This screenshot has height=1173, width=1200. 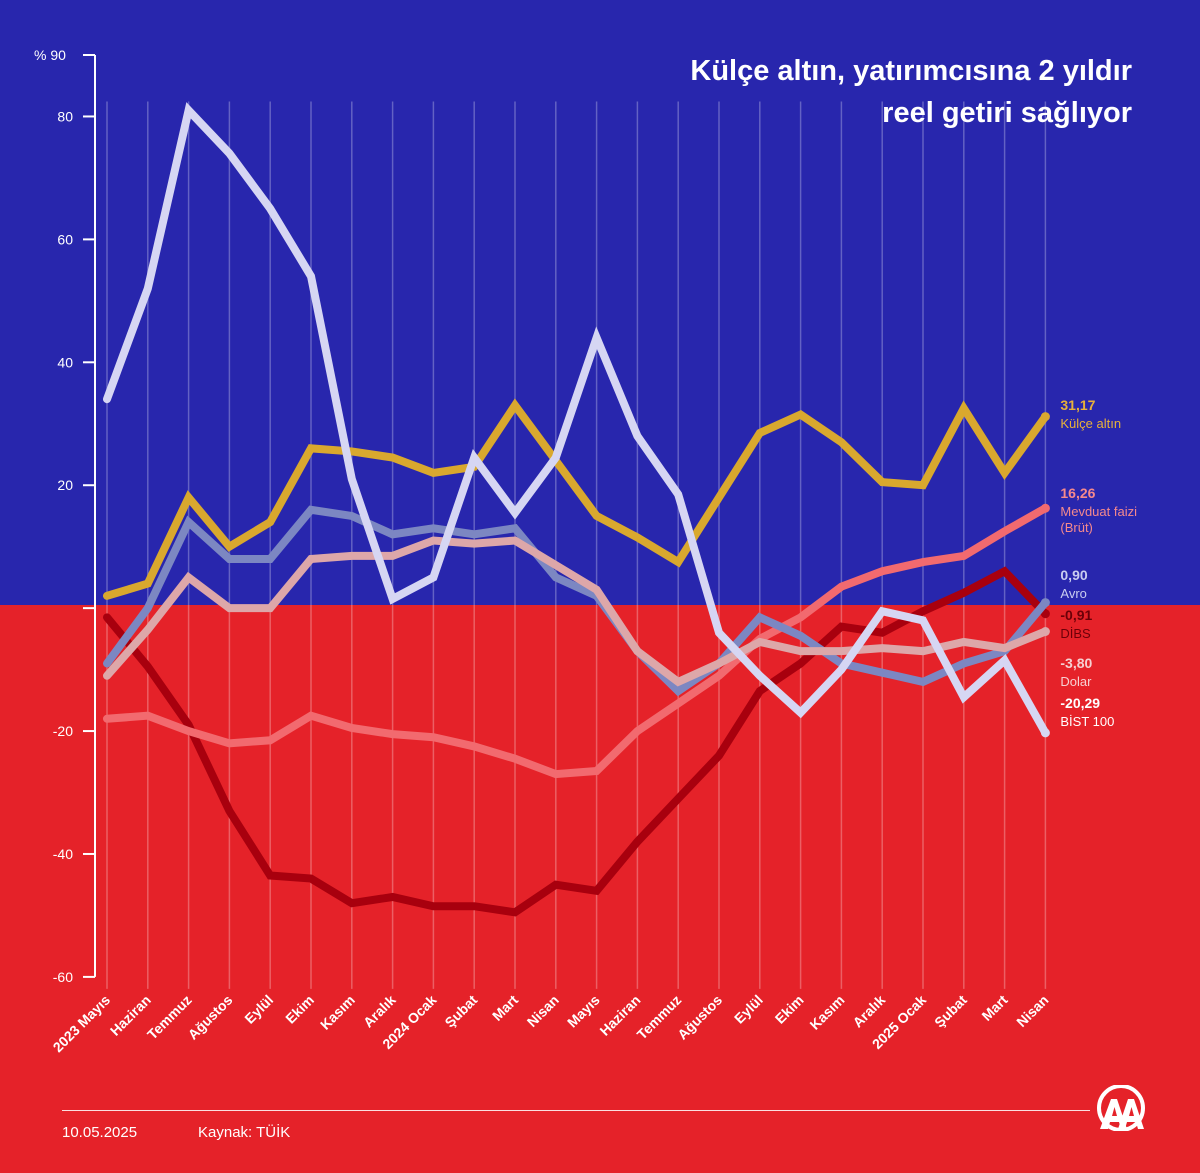 What do you see at coordinates (1077, 493) in the screenshot?
I see `series-value-label: 16,26` at bounding box center [1077, 493].